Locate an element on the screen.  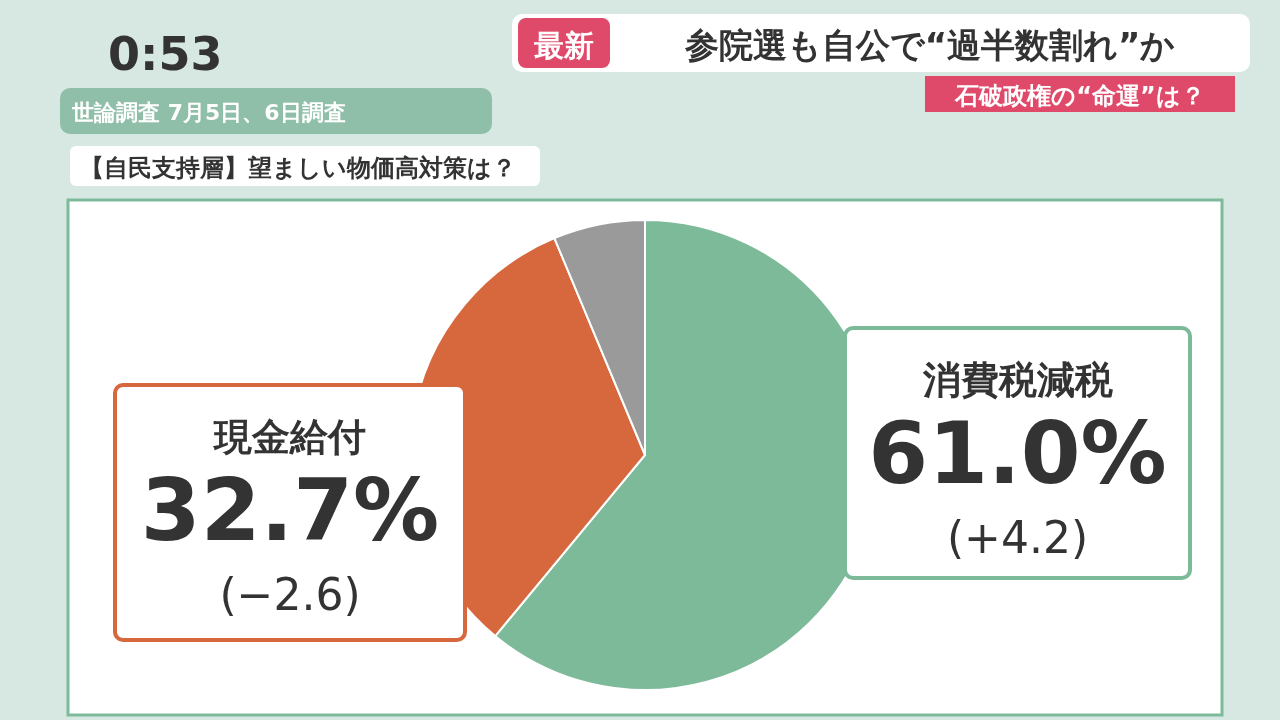
slice-label: 現金給付 is located at coordinates (289, 437).